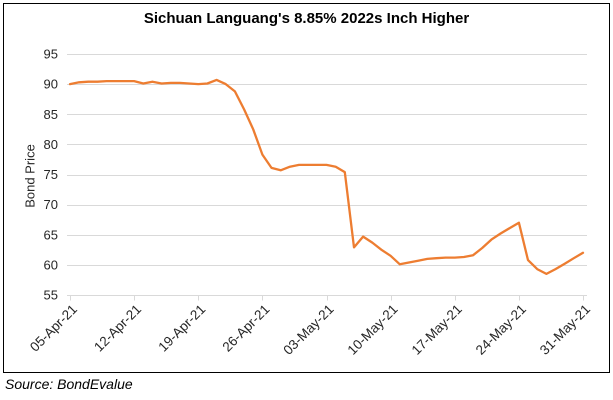 This screenshot has height=400, width=613. I want to click on svg-text: 85, so click(51, 114).